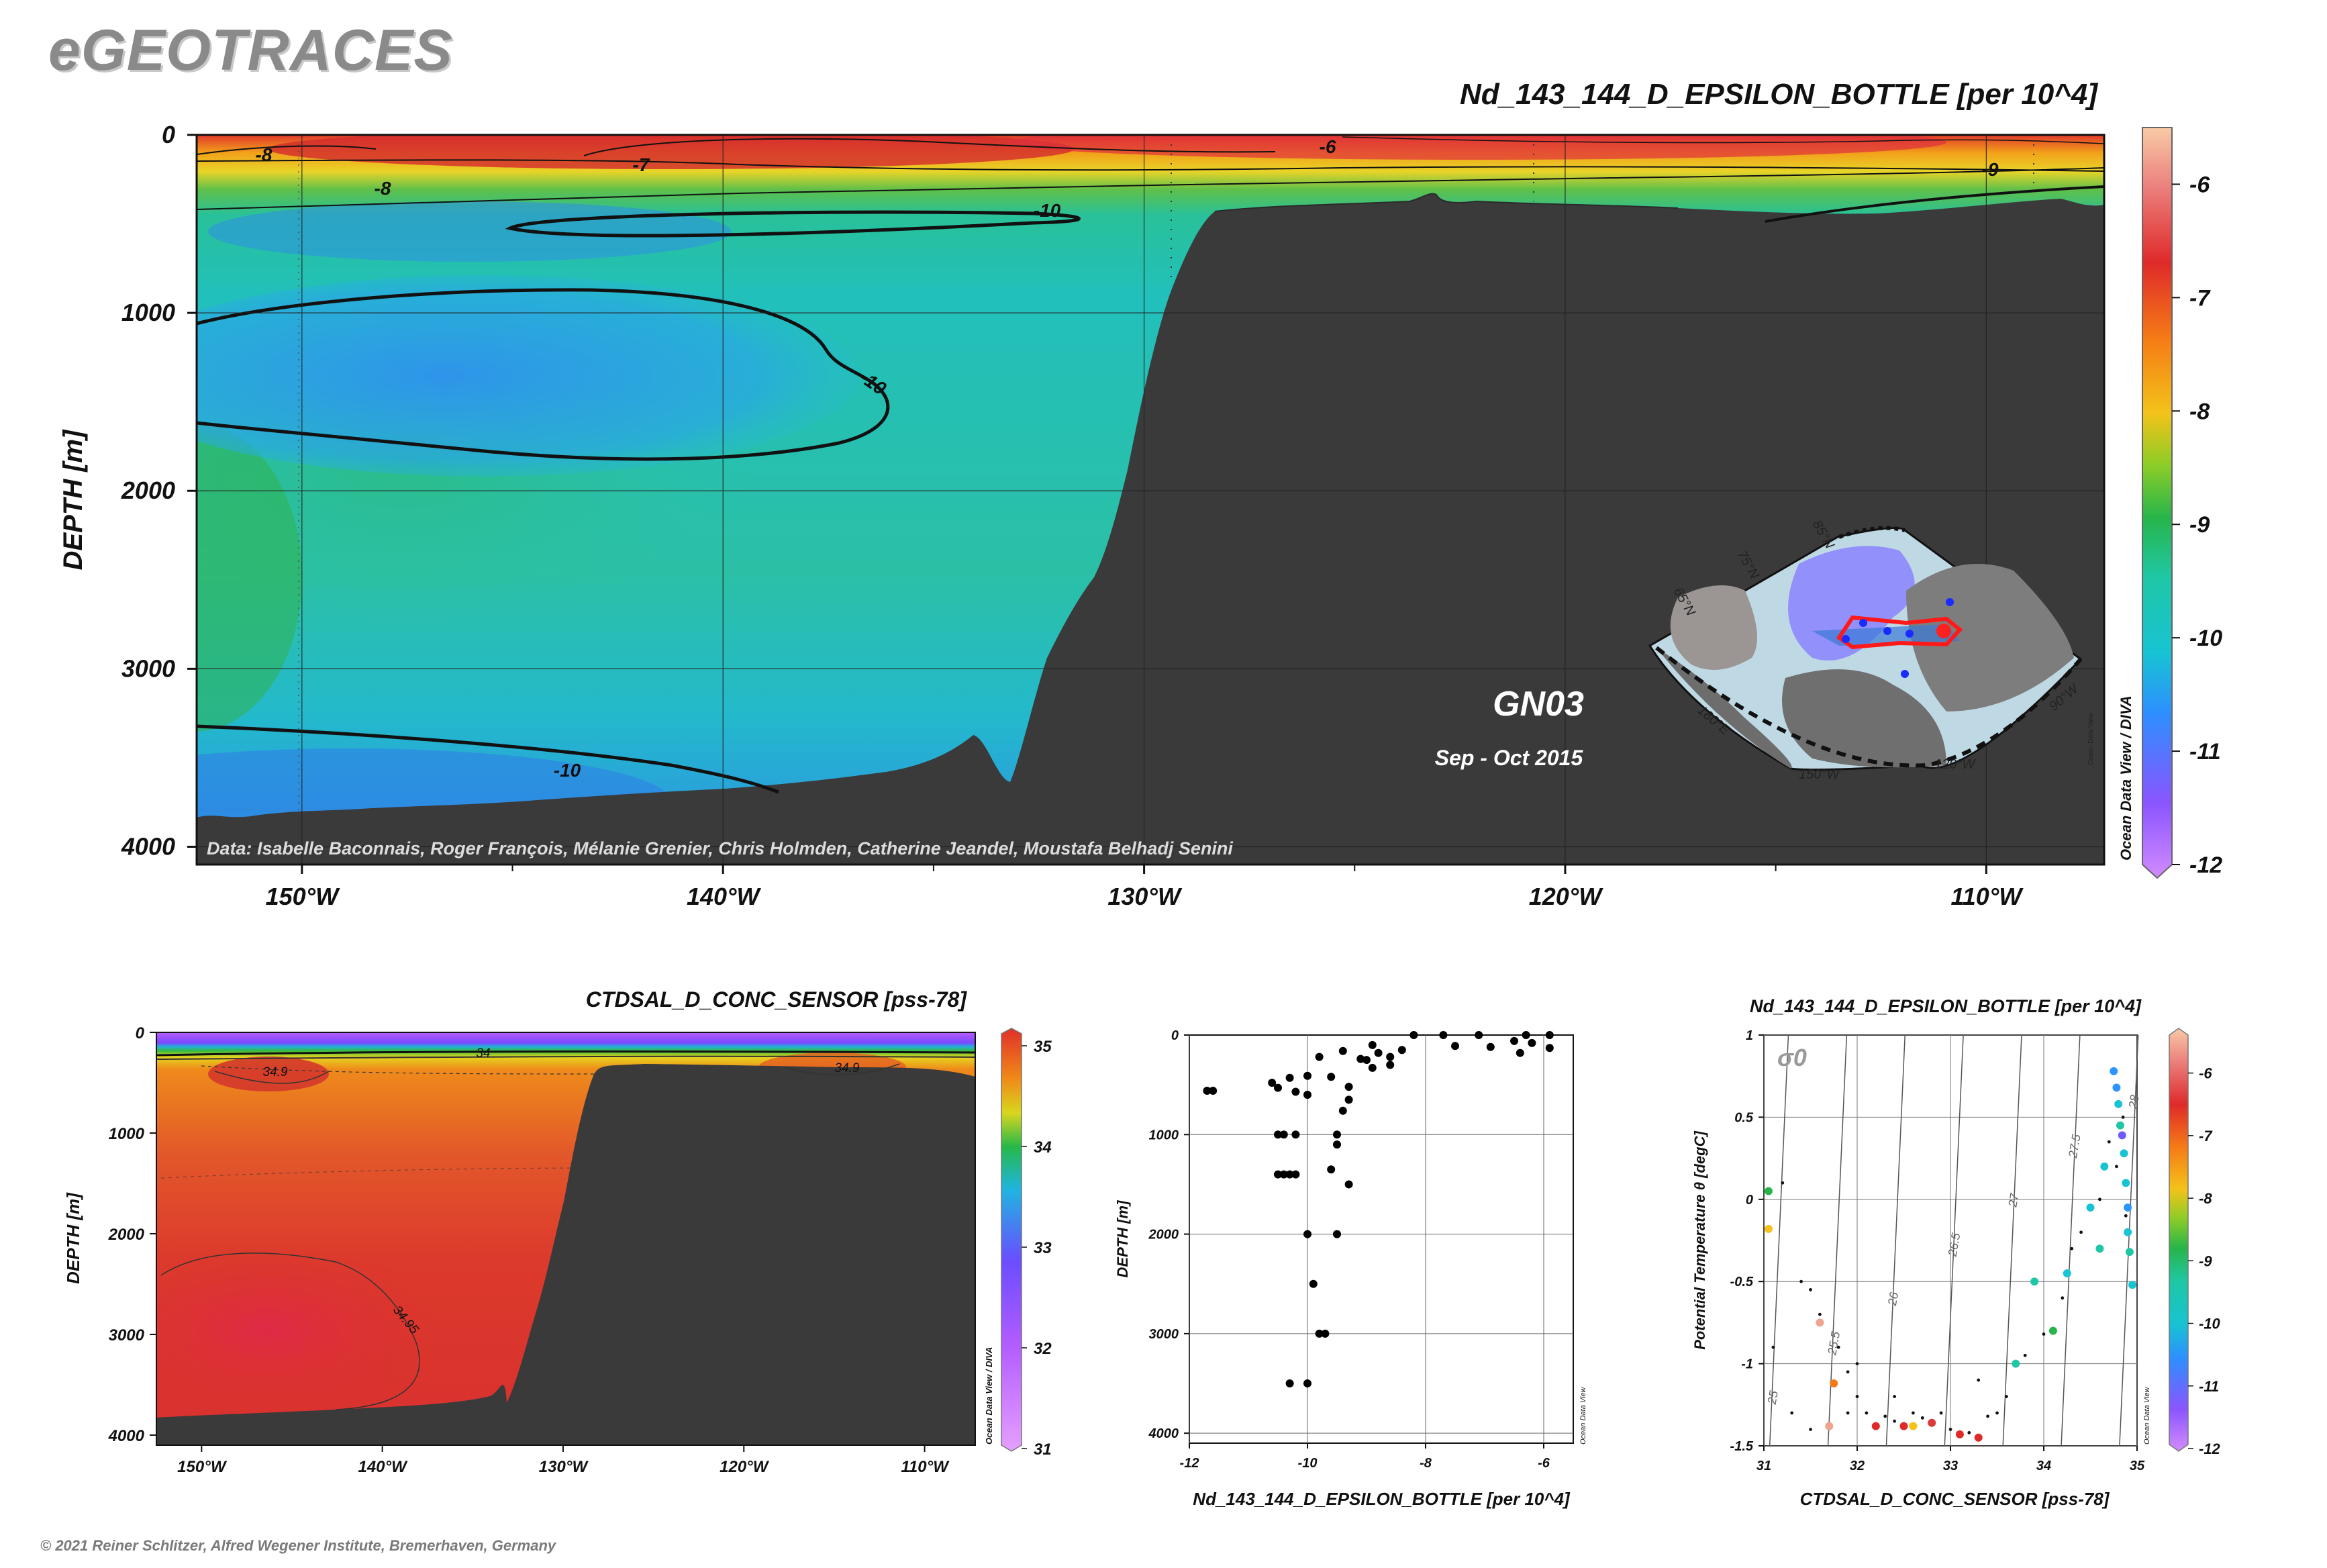  Describe the element at coordinates (126, 1436) in the screenshot. I see `salinity-ytick-label: 4000` at that location.